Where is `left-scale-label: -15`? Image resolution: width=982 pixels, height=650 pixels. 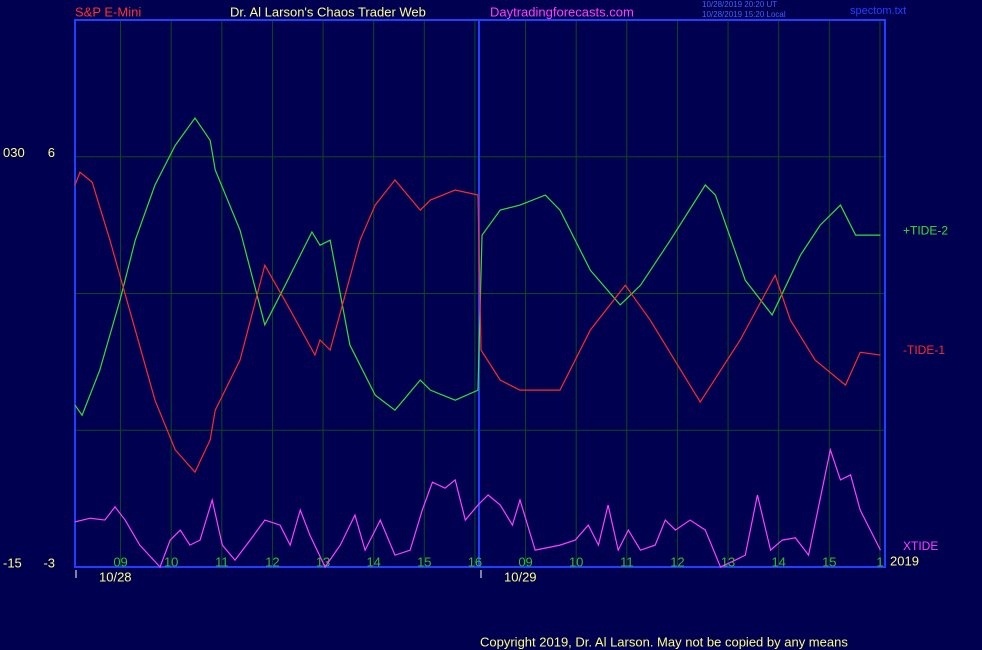 left-scale-label: -15 is located at coordinates (12, 562).